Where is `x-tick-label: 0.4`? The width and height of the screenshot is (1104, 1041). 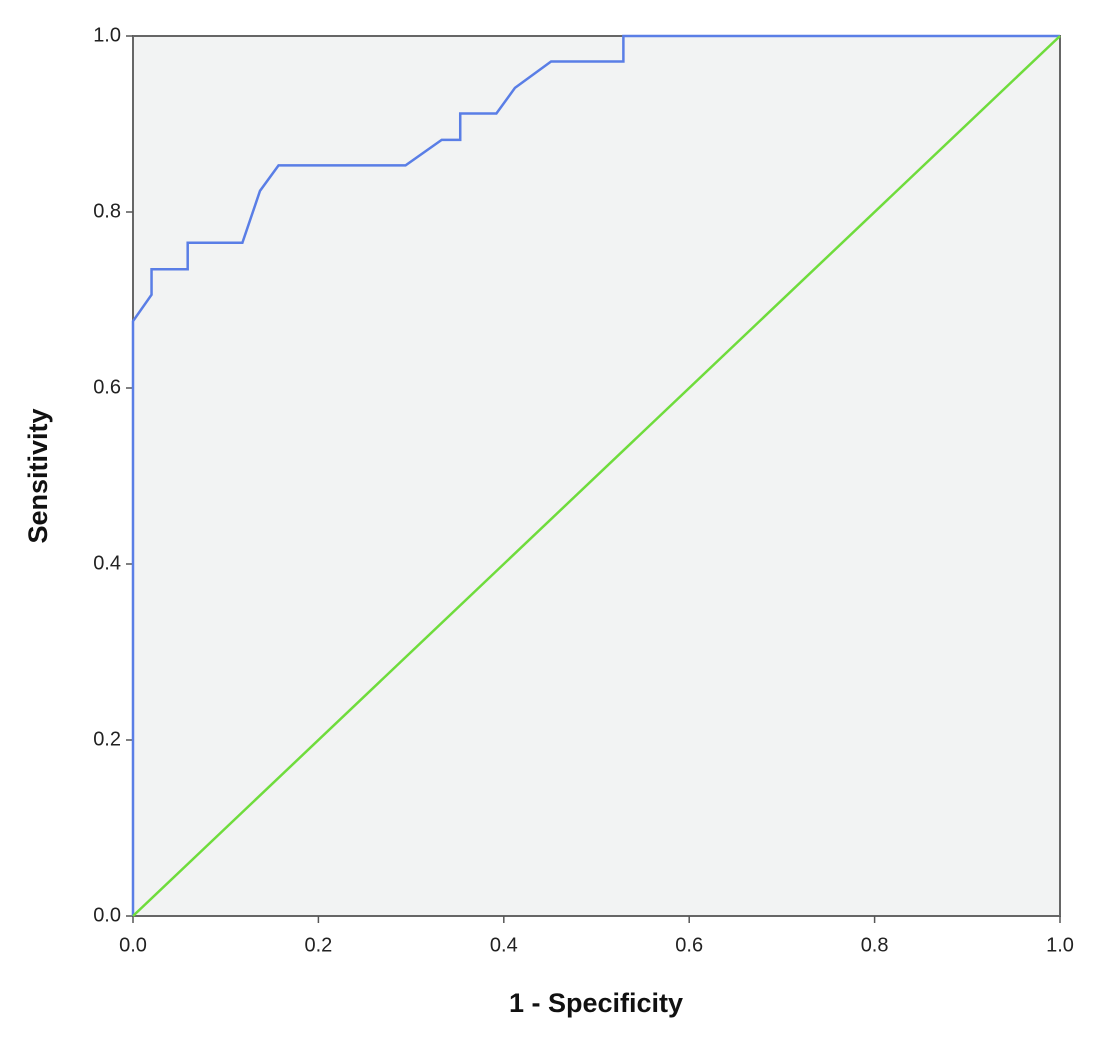
x-tick-label: 0.4 is located at coordinates (504, 945).